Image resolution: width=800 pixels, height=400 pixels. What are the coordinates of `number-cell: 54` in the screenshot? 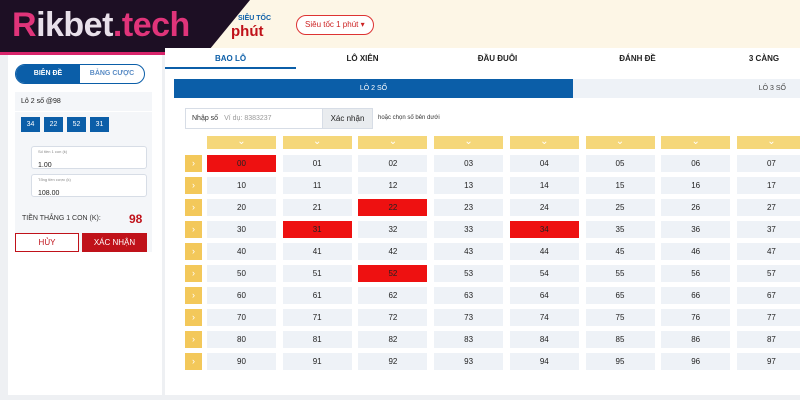 It's located at (544, 273).